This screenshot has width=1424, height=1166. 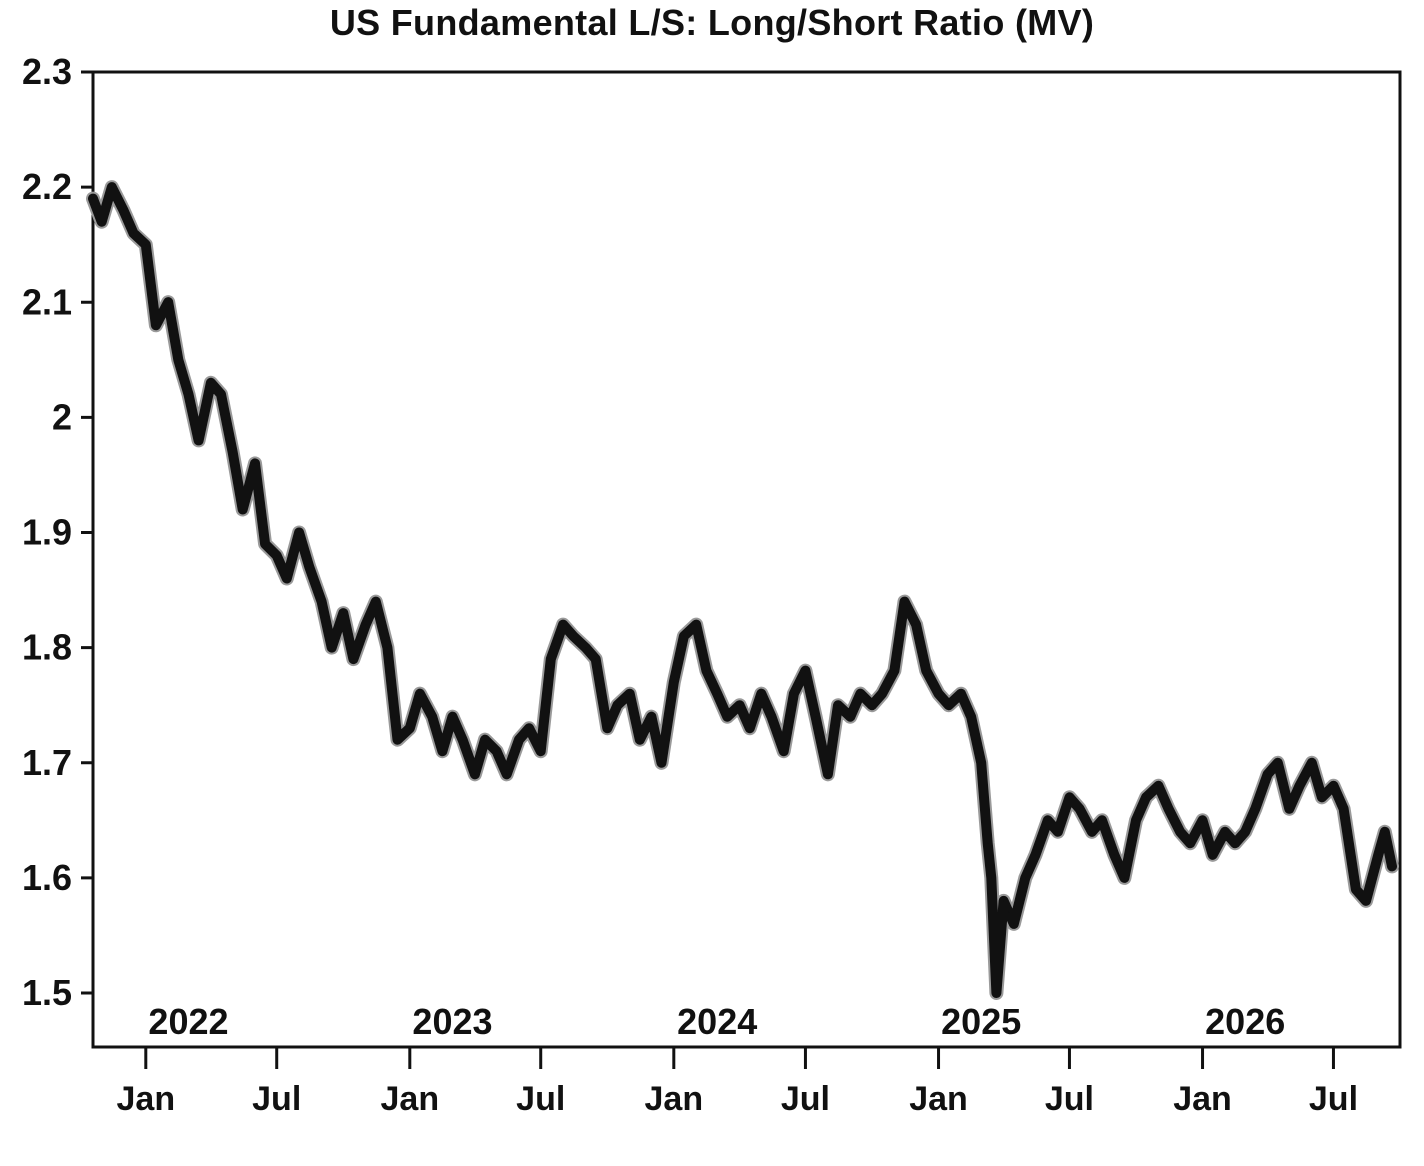 I want to click on year-label: 2024, so click(x=717, y=1021).